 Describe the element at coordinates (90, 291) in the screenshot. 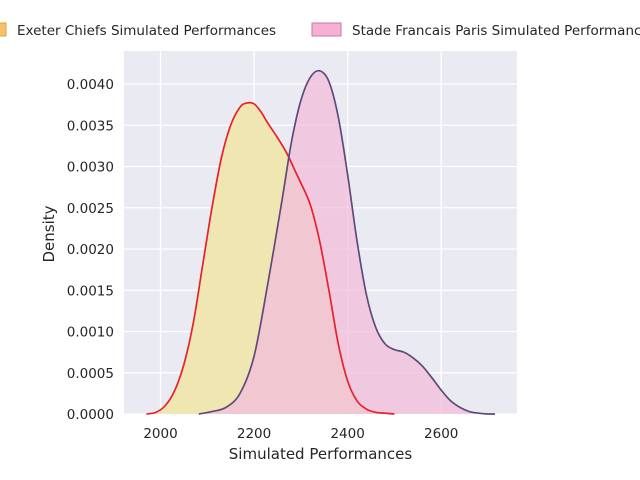

I see `y-tick-label-3: 0.0015` at that location.